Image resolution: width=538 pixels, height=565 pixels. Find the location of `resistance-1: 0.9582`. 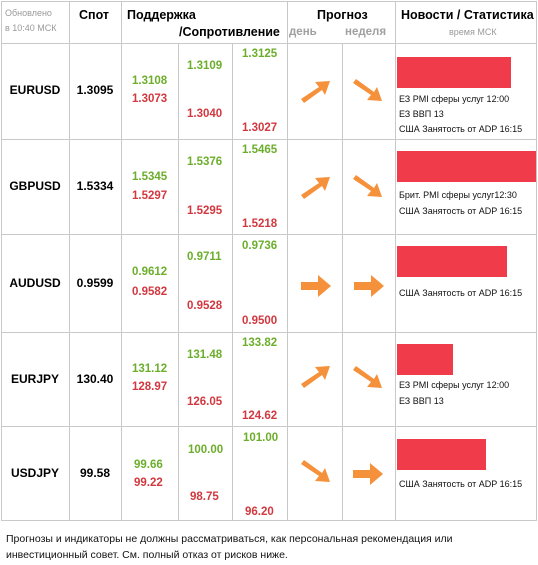

resistance-1: 0.9582 is located at coordinates (150, 292).